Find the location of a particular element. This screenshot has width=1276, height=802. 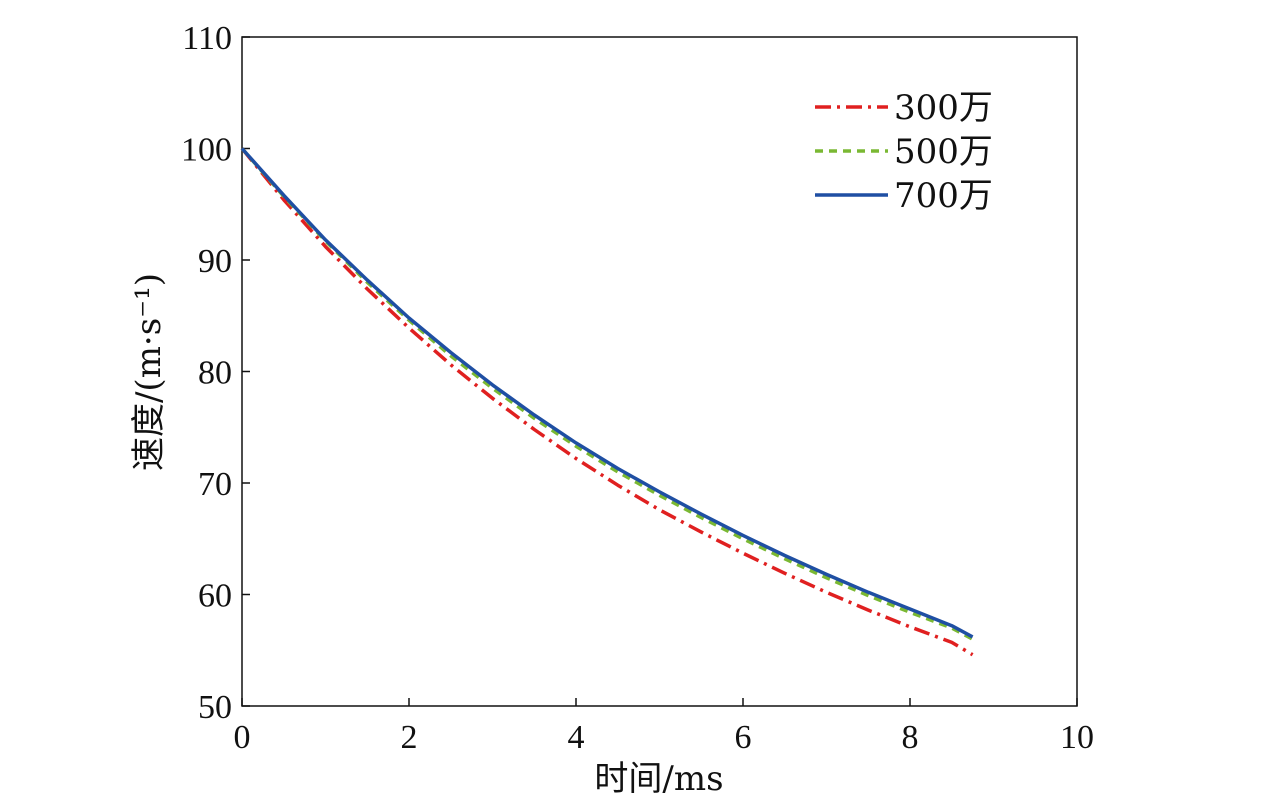

legend-label: 300万 is located at coordinates (943, 108).